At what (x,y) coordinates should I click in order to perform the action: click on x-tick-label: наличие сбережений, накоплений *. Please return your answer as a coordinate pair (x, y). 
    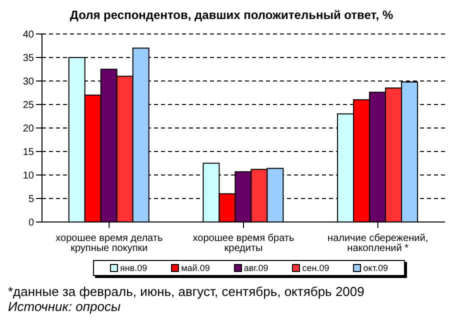
    Looking at the image, I should click on (378, 243).